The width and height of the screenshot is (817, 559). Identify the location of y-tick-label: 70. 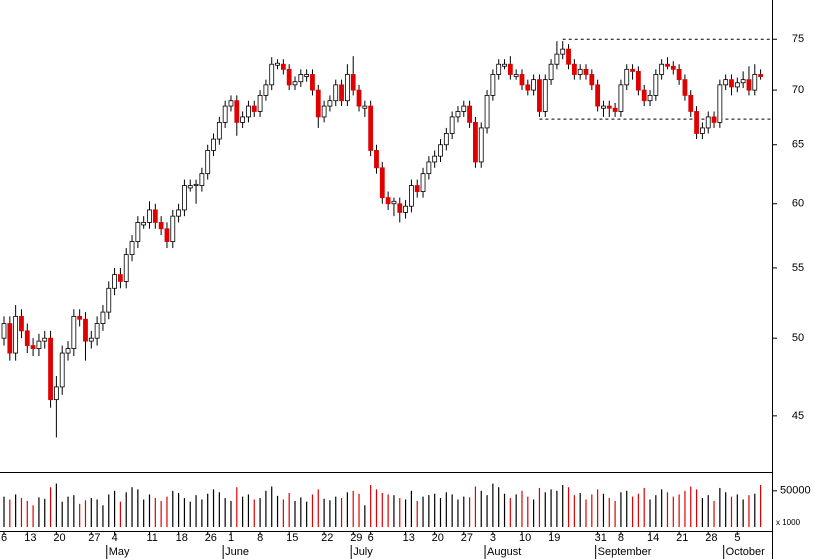
(798, 90).